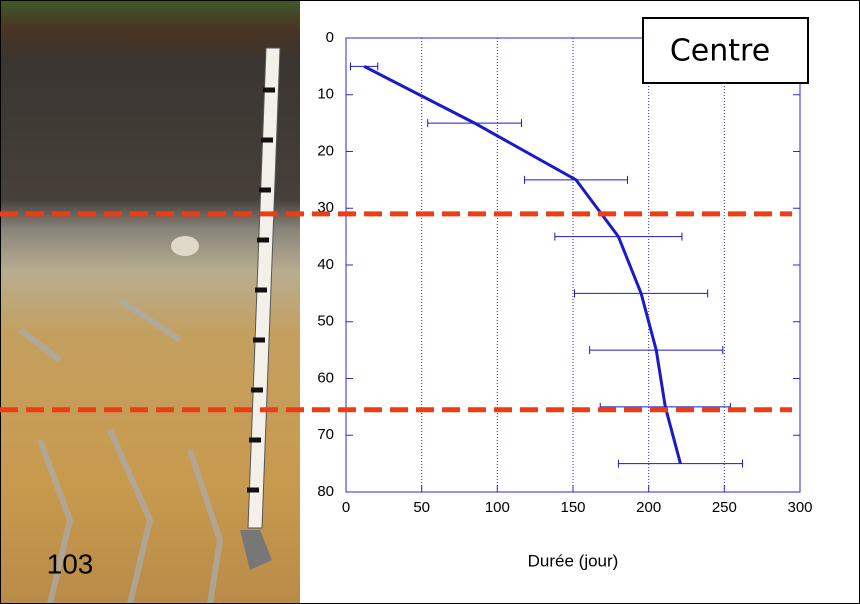 The width and height of the screenshot is (860, 604). I want to click on photo-label: 103, so click(70, 563).